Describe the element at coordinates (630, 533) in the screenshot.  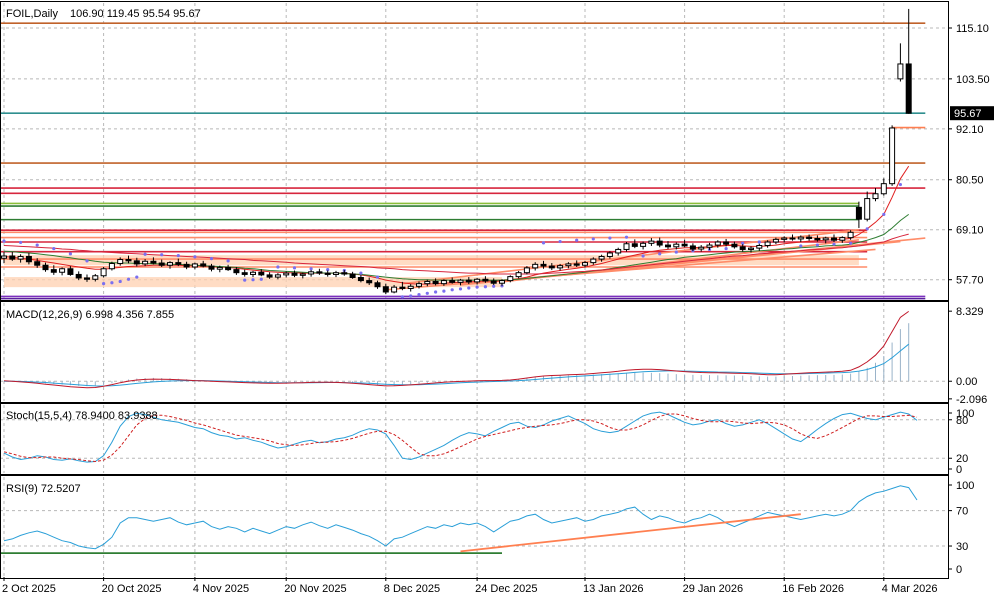
I see `rsi-trend-line` at that location.